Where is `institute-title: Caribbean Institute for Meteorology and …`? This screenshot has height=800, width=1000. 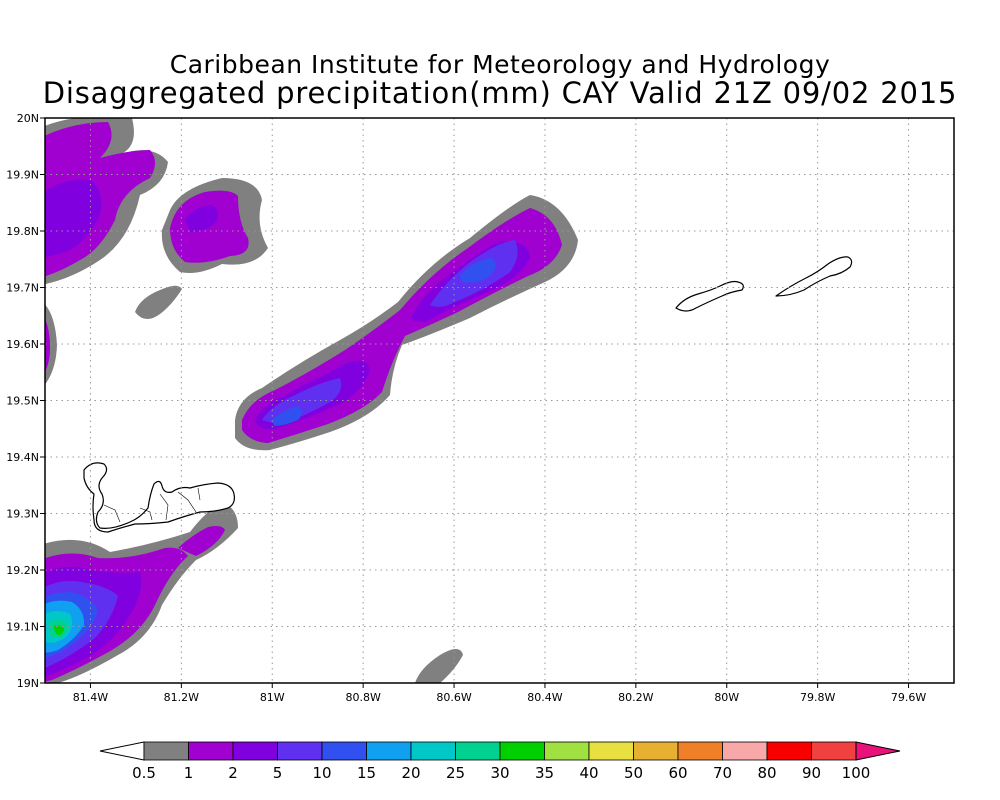 institute-title: Caribbean Institute for Meteorology and … is located at coordinates (500, 64).